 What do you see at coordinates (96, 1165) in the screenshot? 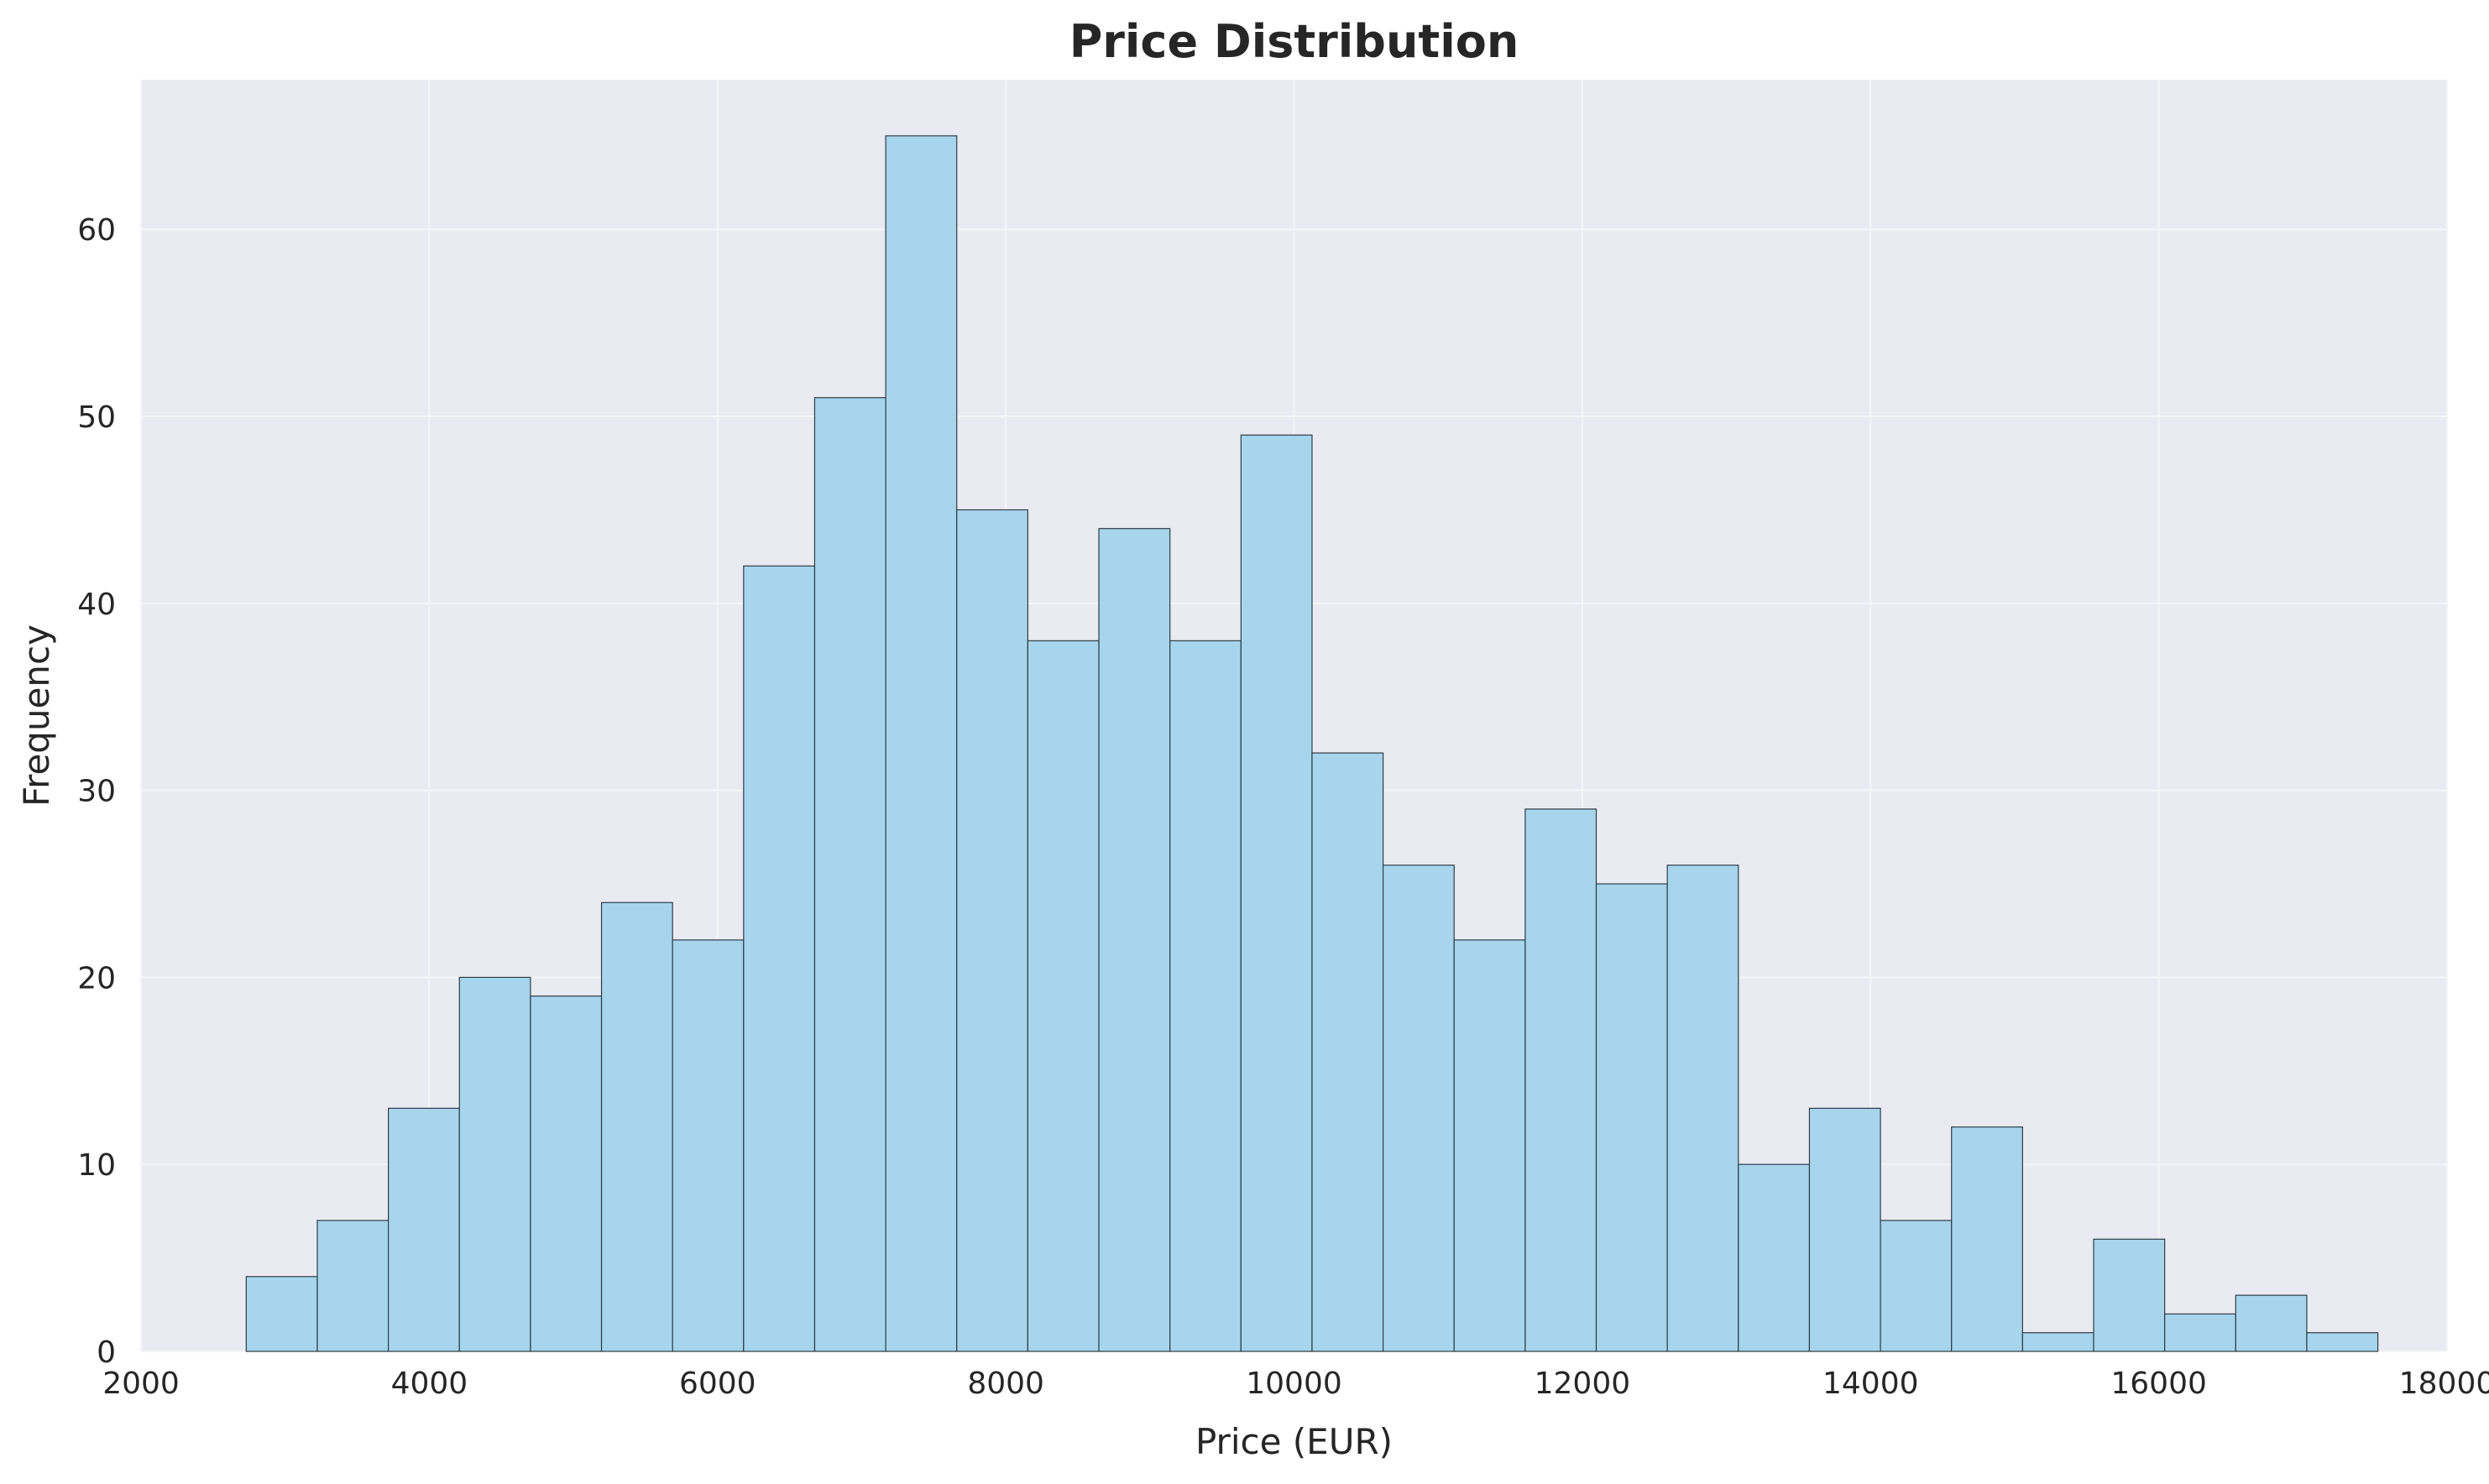
I see `y-tick-label: 10` at bounding box center [96, 1165].